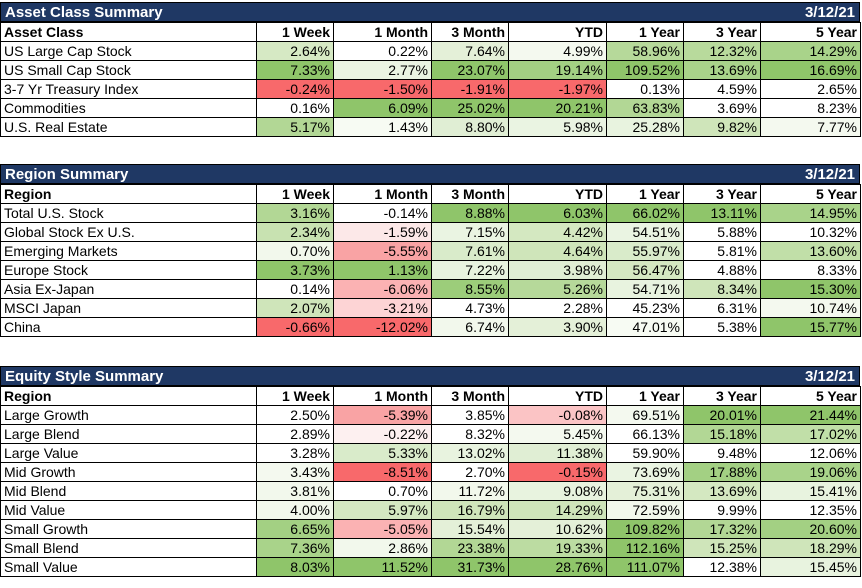  I want to click on return-cell: 2.89%, so click(295, 434).